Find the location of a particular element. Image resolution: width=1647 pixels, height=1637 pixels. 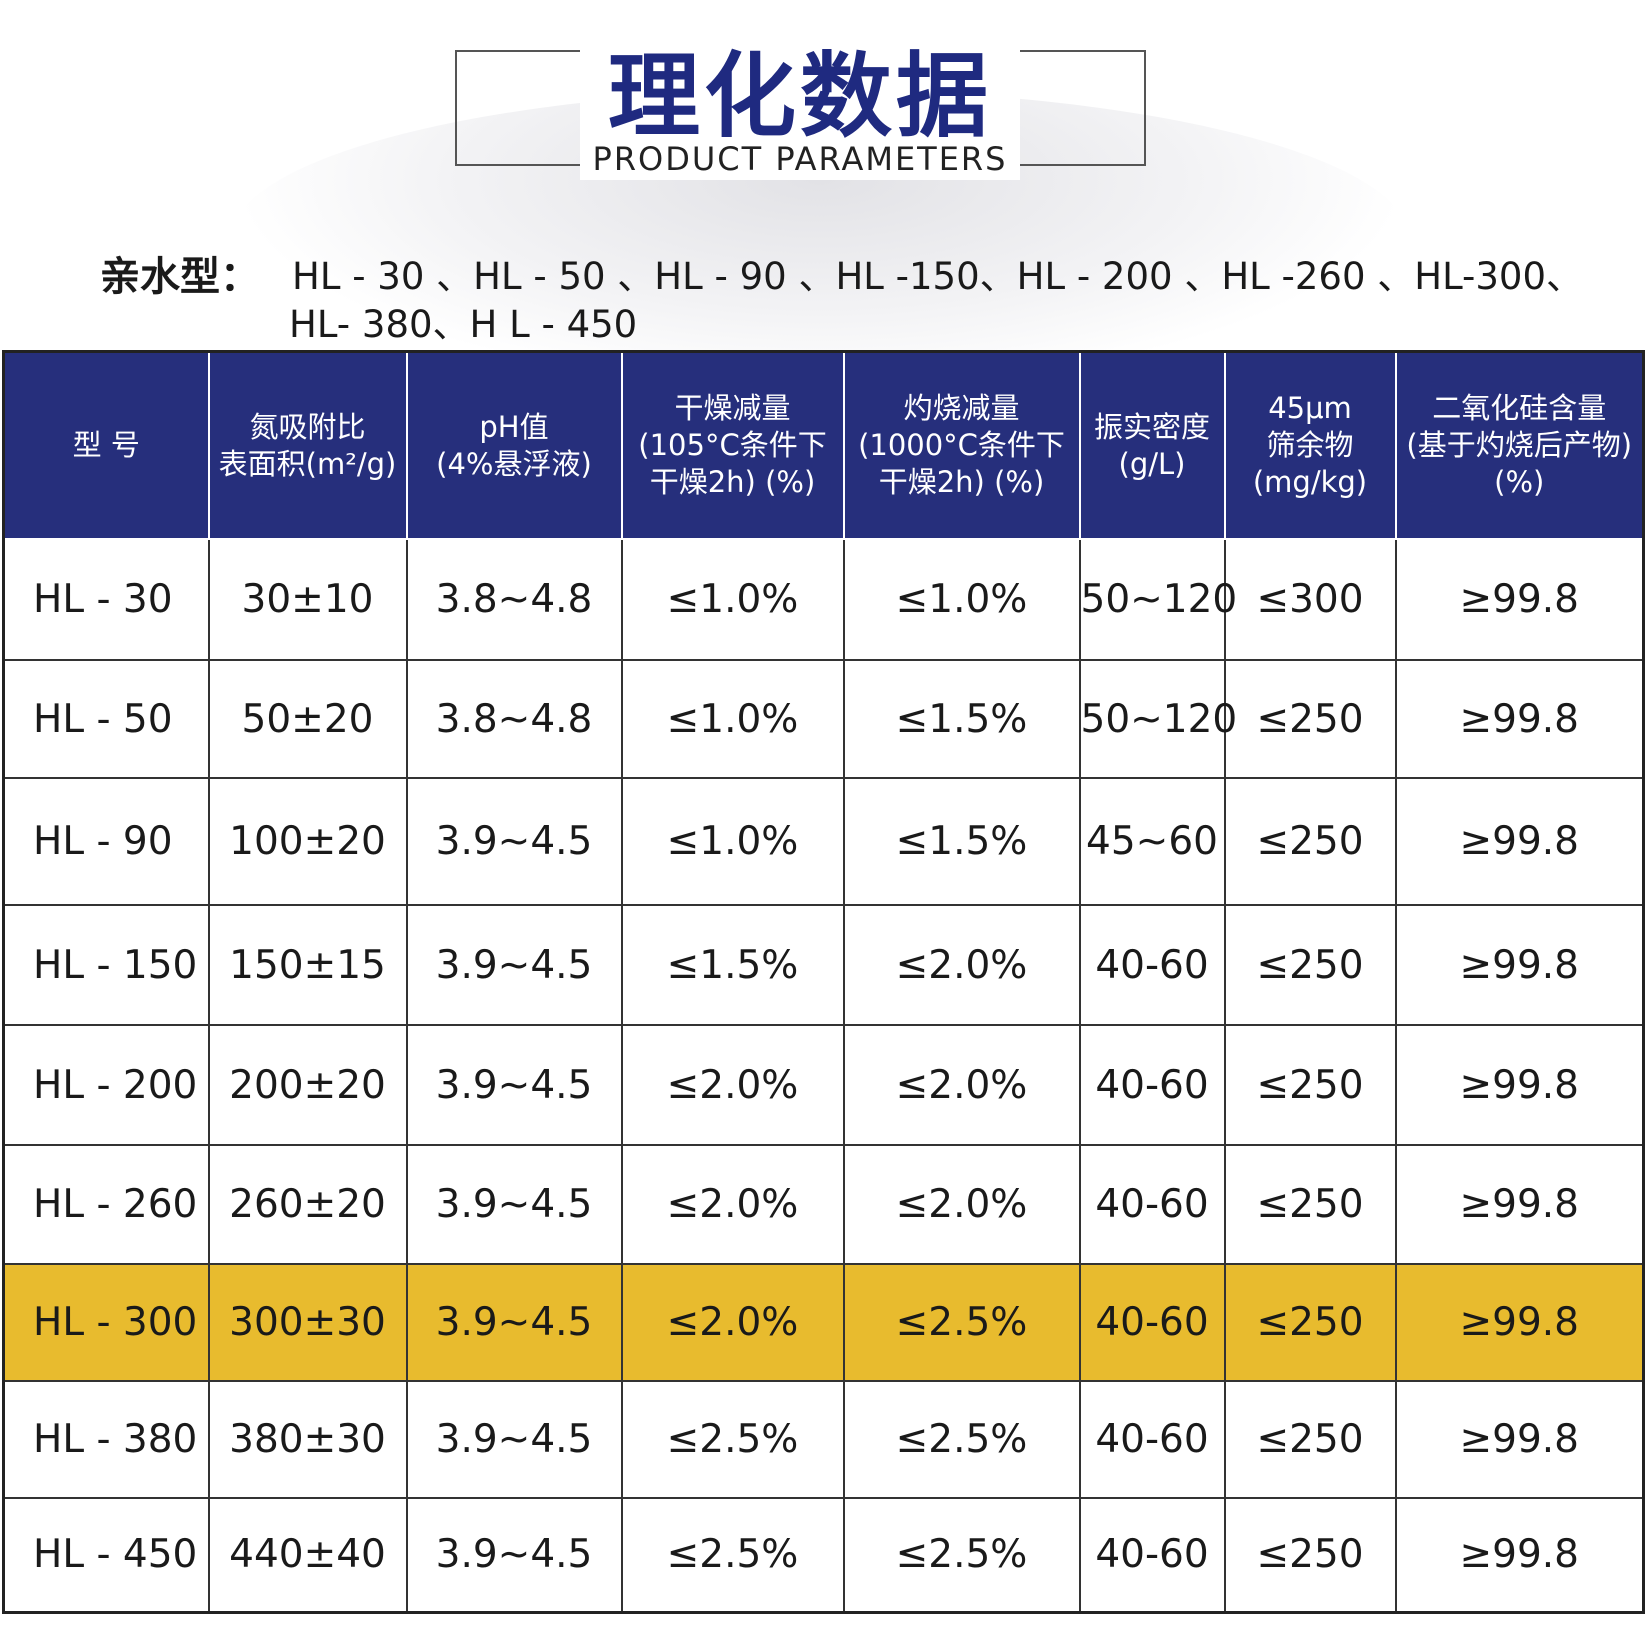

header-line: 45μm is located at coordinates (1310, 408).